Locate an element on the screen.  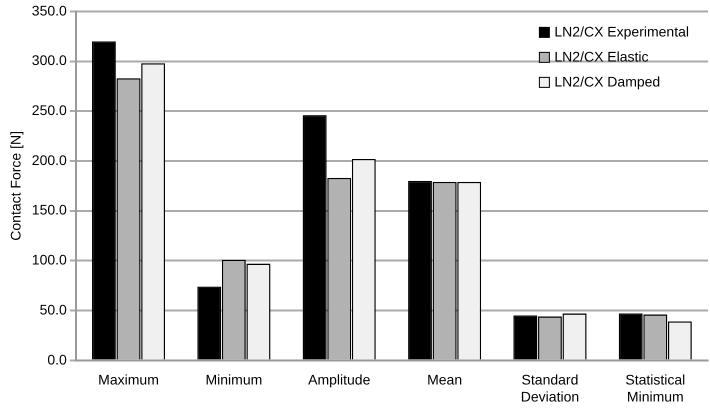
y-tick-label: 250.0 is located at coordinates (50, 110).